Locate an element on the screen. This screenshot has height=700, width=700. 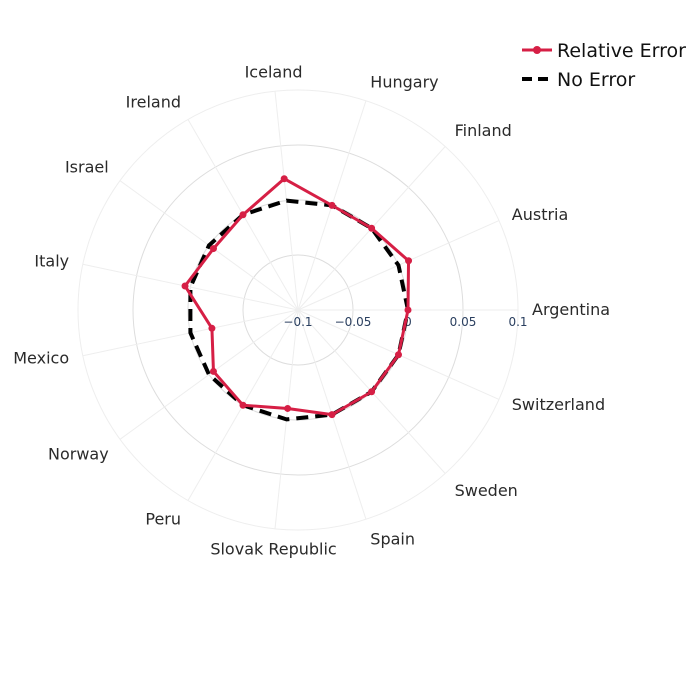
series-line-relative-error is located at coordinates (297, 297).